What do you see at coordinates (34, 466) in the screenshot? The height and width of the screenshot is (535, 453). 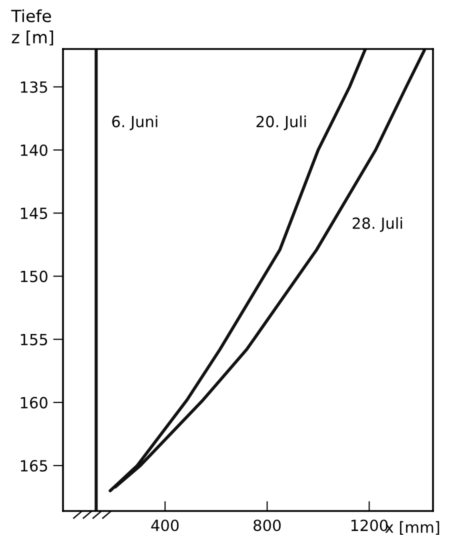 I see `y-tick-label: 165` at bounding box center [34, 466].